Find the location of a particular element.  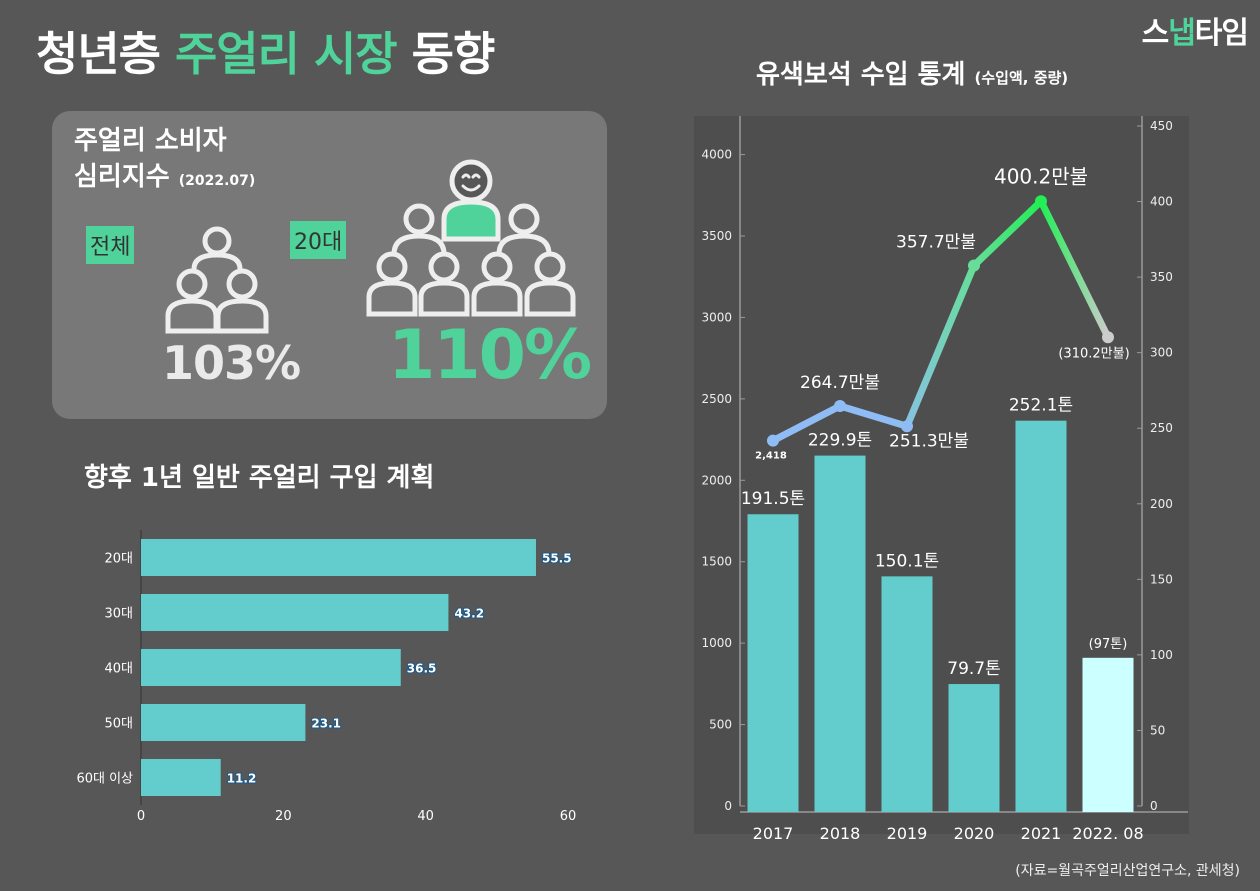

left-tick-label: 500 is located at coordinates (720, 725).